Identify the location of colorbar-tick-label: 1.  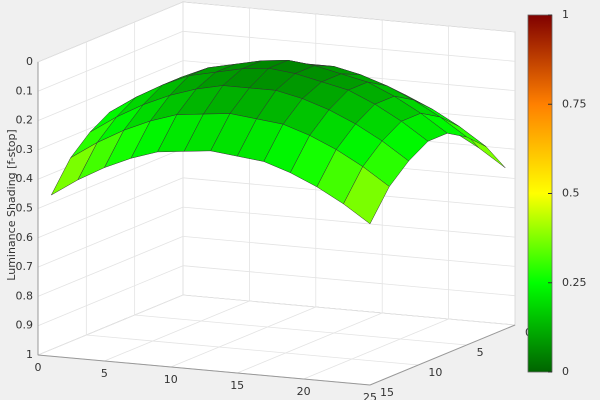
(565, 14).